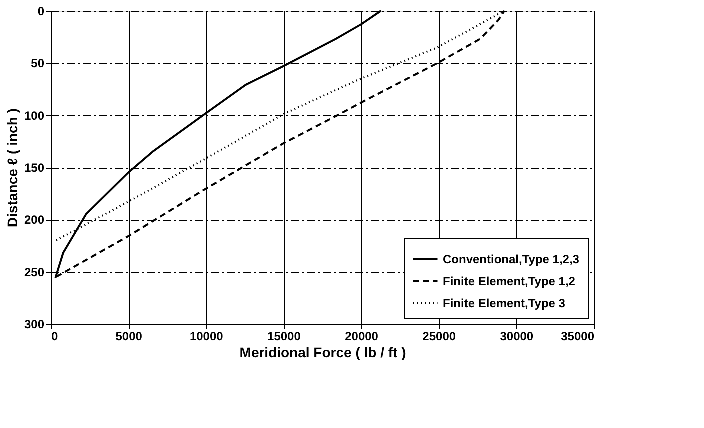 The height and width of the screenshot is (428, 704). I want to click on y-tick-label: 150, so click(34, 168).